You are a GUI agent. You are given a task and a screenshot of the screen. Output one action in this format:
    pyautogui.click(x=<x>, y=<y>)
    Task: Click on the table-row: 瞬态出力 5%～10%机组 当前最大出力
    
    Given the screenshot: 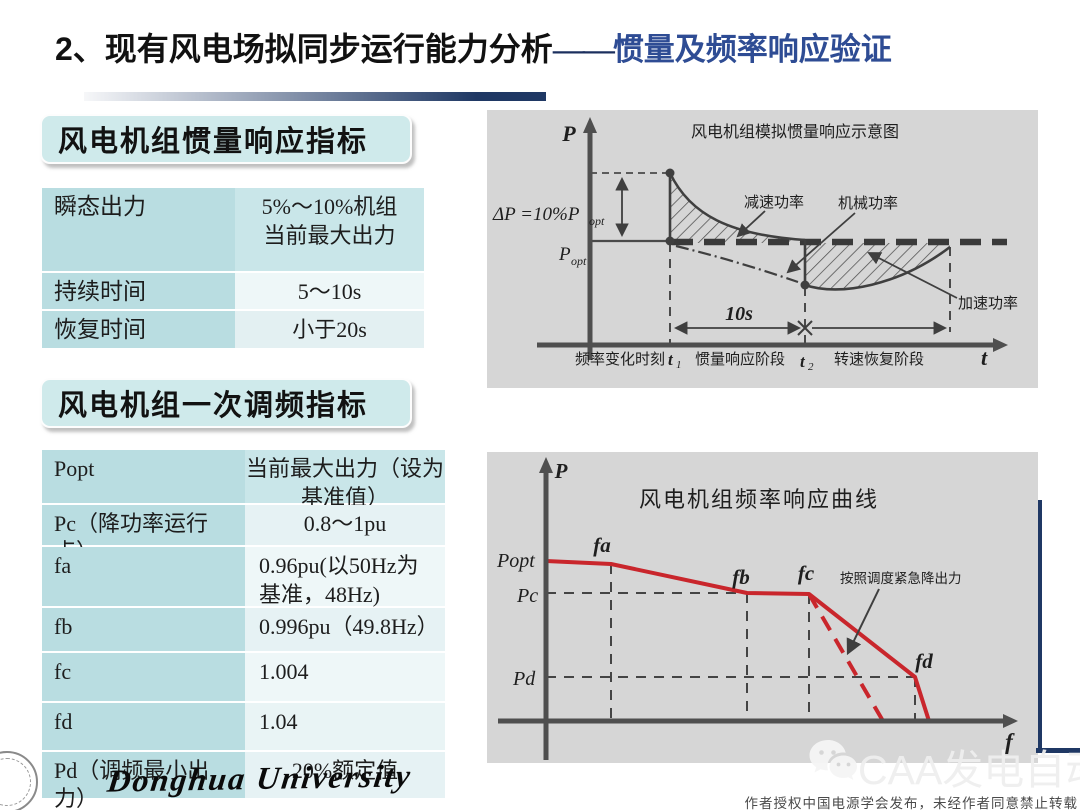 What is the action you would take?
    pyautogui.click(x=233, y=229)
    